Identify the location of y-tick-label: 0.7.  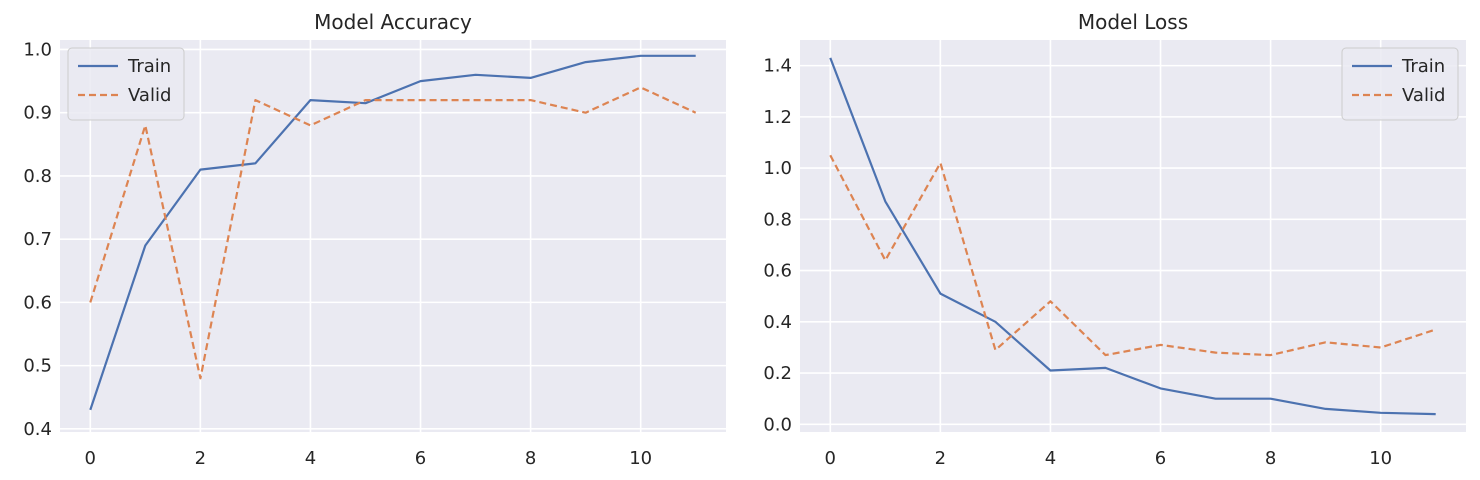
(37, 239).